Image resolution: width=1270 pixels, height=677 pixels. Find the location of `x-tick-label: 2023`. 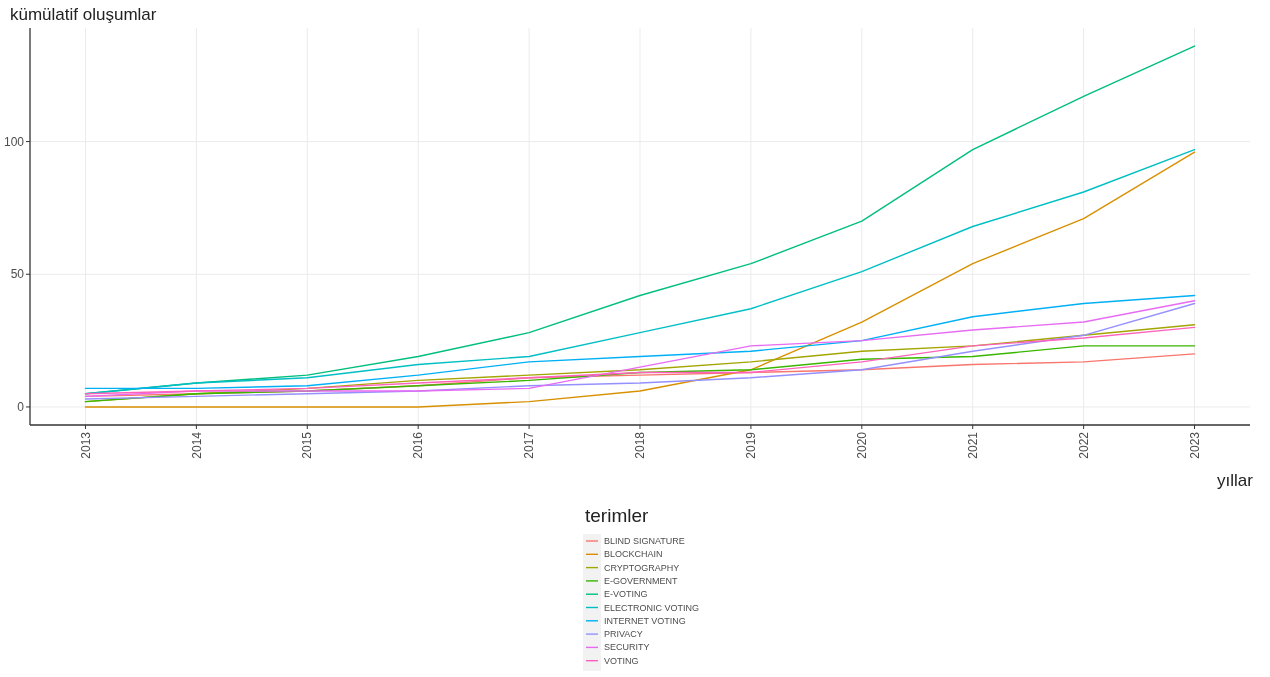

x-tick-label: 2023 is located at coordinates (1194, 445).